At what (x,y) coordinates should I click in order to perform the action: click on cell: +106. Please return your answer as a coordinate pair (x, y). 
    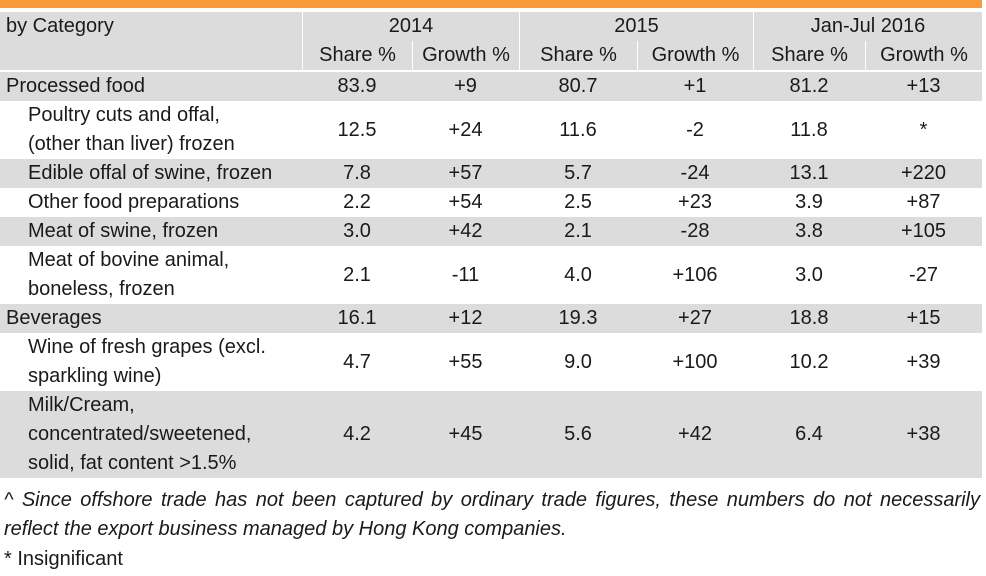
    Looking at the image, I should click on (695, 275).